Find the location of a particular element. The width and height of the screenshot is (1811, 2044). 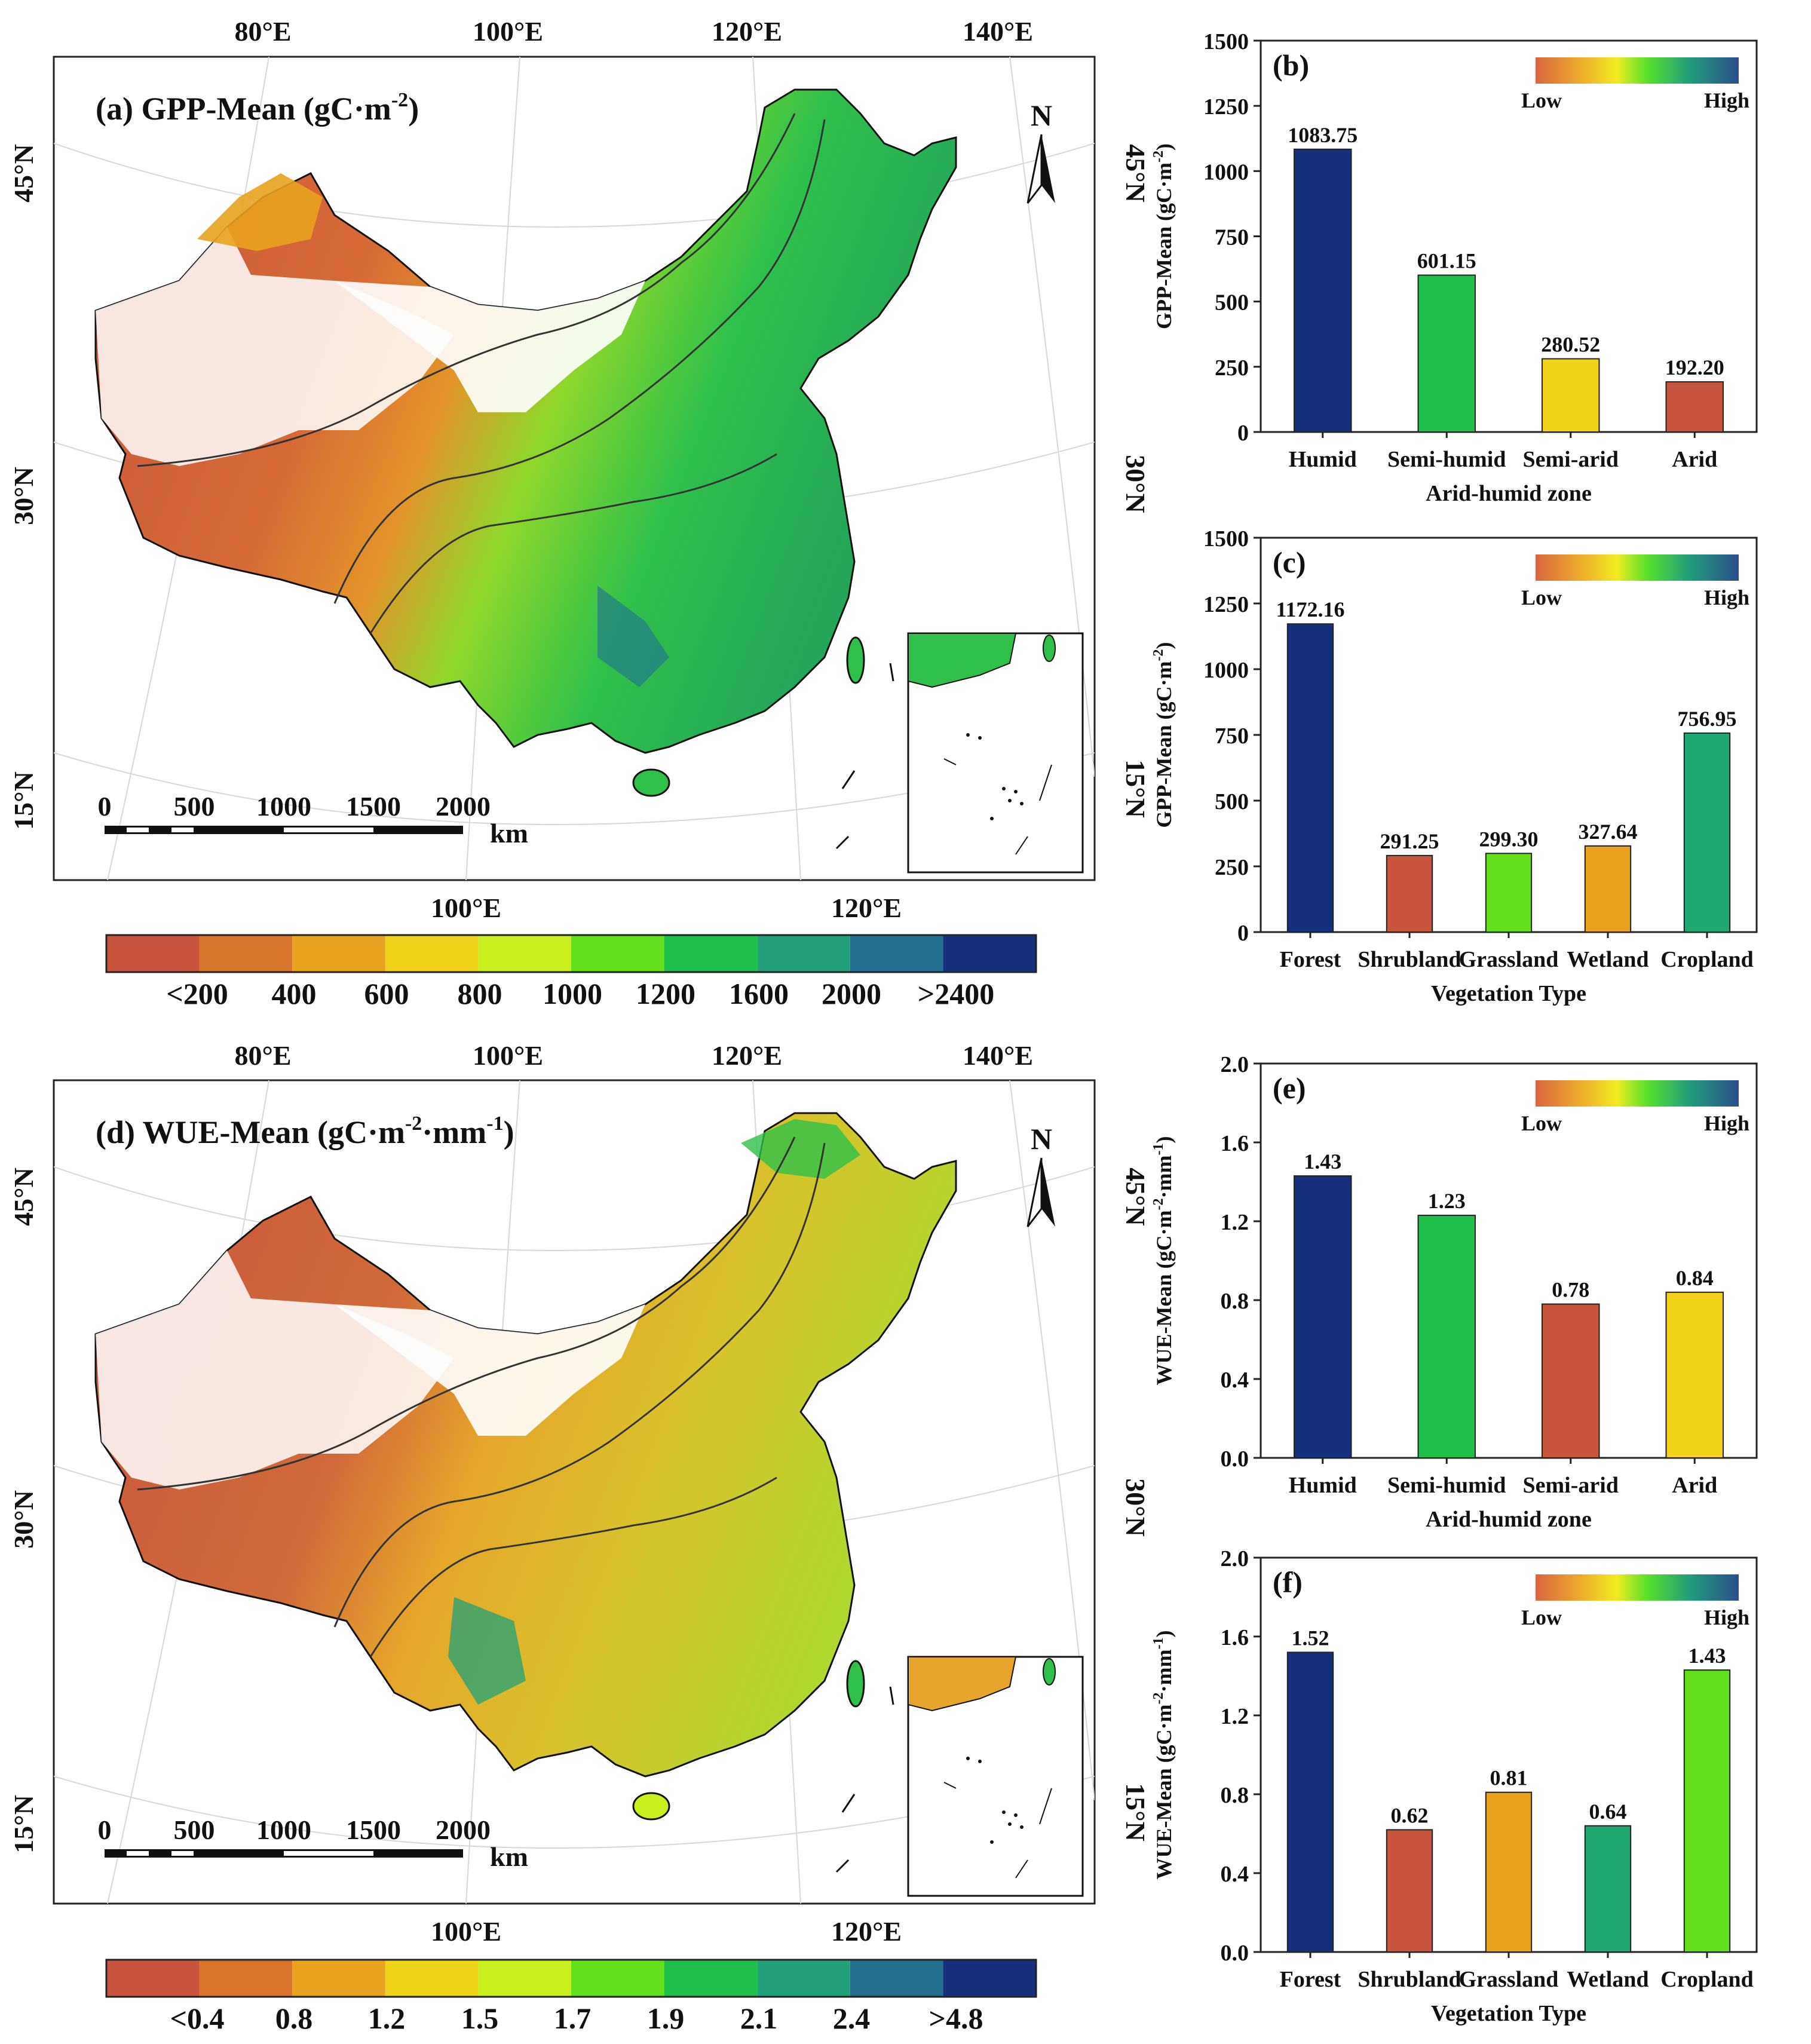

legend-label: 1.2 is located at coordinates (387, 2018).